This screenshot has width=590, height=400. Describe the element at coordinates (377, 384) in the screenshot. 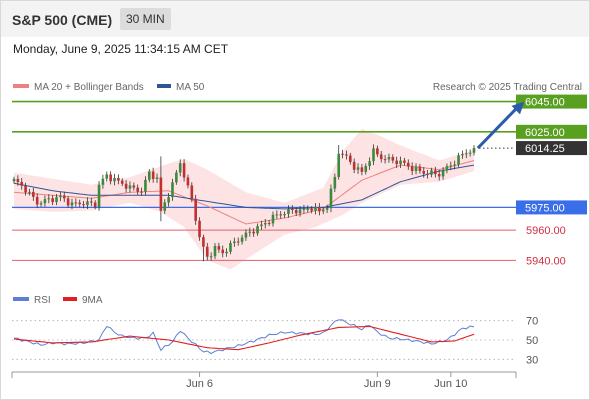

I see `time-label-jun-9: Jun 9` at that location.